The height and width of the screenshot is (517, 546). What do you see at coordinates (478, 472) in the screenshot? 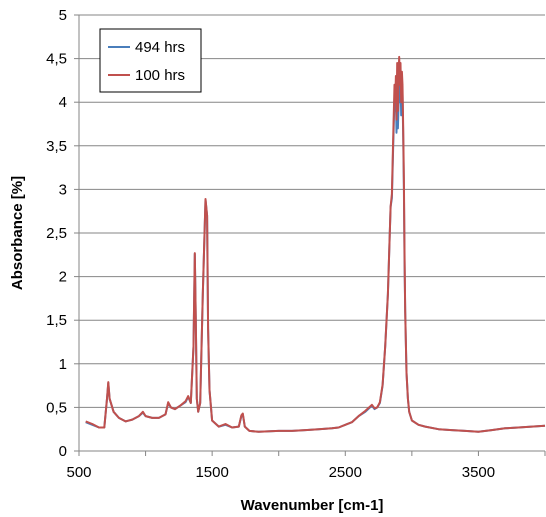
I see `x-tick-label-3: 3500` at bounding box center [478, 472].